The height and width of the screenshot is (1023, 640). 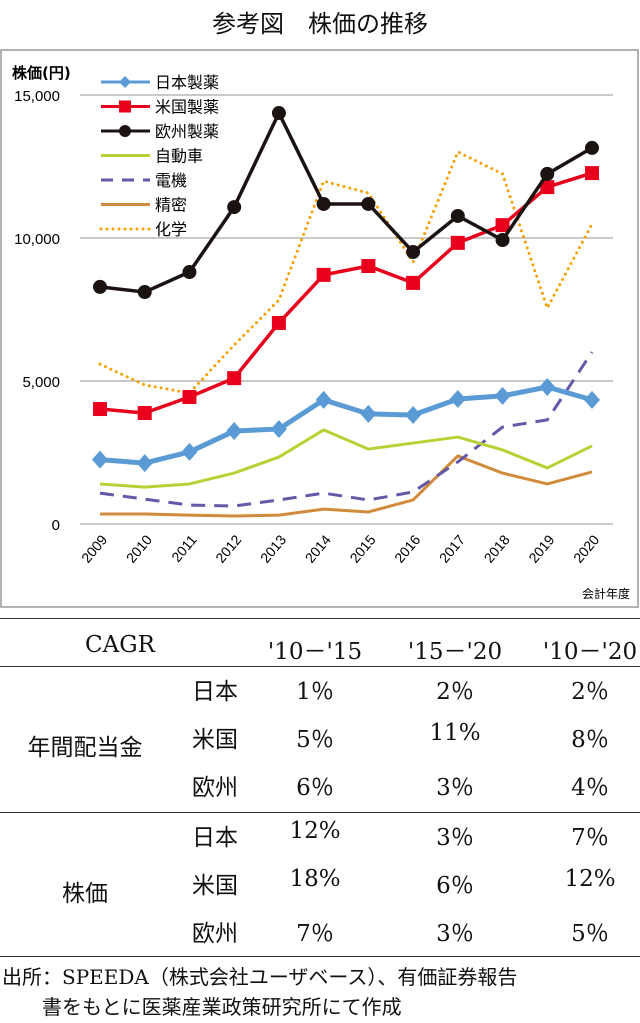 I want to click on table-header: CAGR, so click(x=120, y=645).